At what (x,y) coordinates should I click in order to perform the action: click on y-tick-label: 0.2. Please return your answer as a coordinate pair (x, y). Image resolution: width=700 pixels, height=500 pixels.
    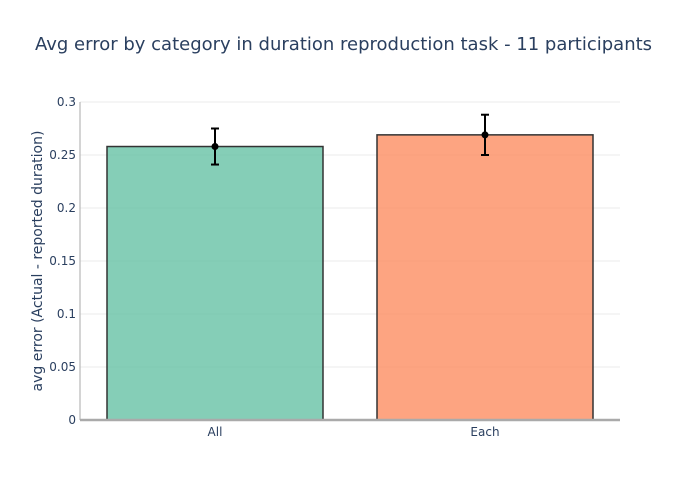
    Looking at the image, I should click on (66, 208).